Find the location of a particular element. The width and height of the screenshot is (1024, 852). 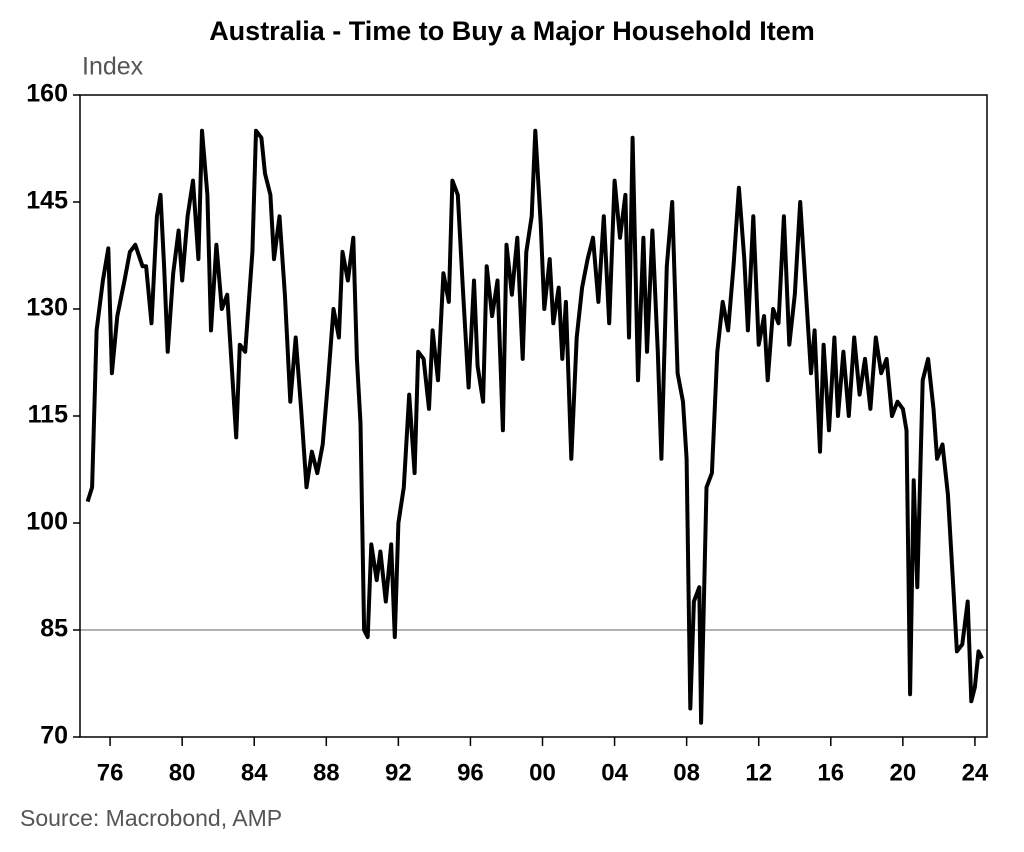

y-tick-label: 100 is located at coordinates (47, 522).